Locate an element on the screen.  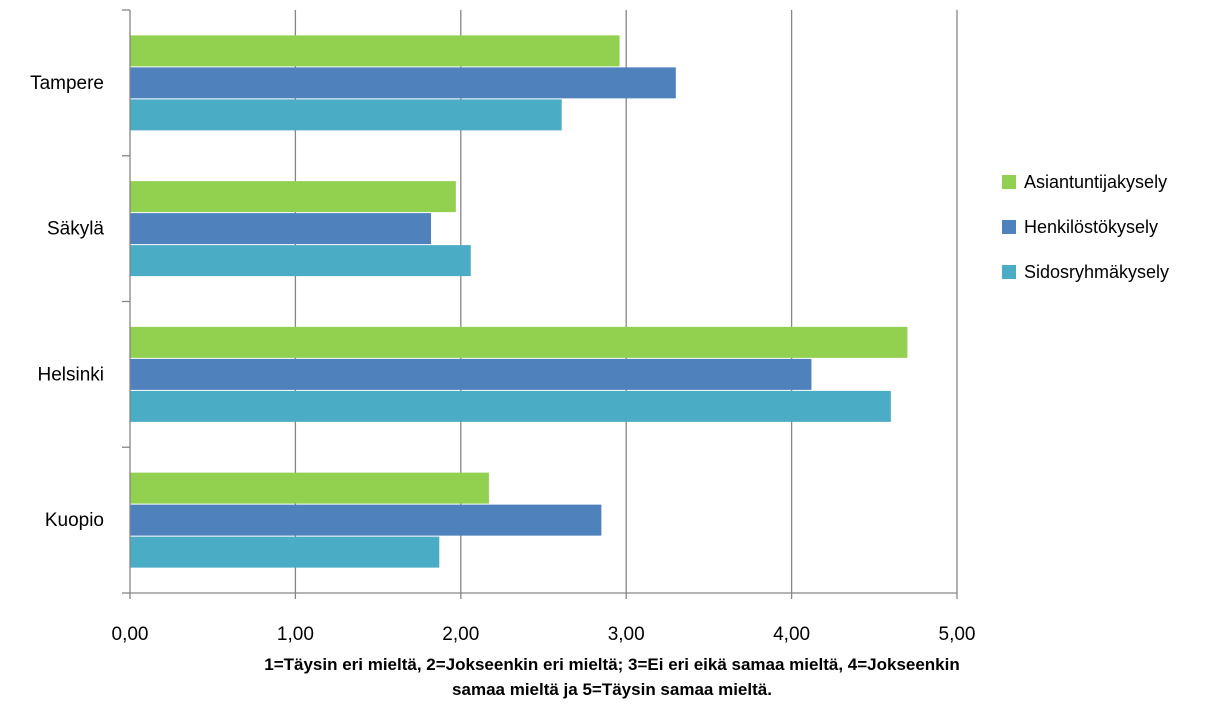
bar-helsinki-asiantuntijakysely is located at coordinates (519, 342).